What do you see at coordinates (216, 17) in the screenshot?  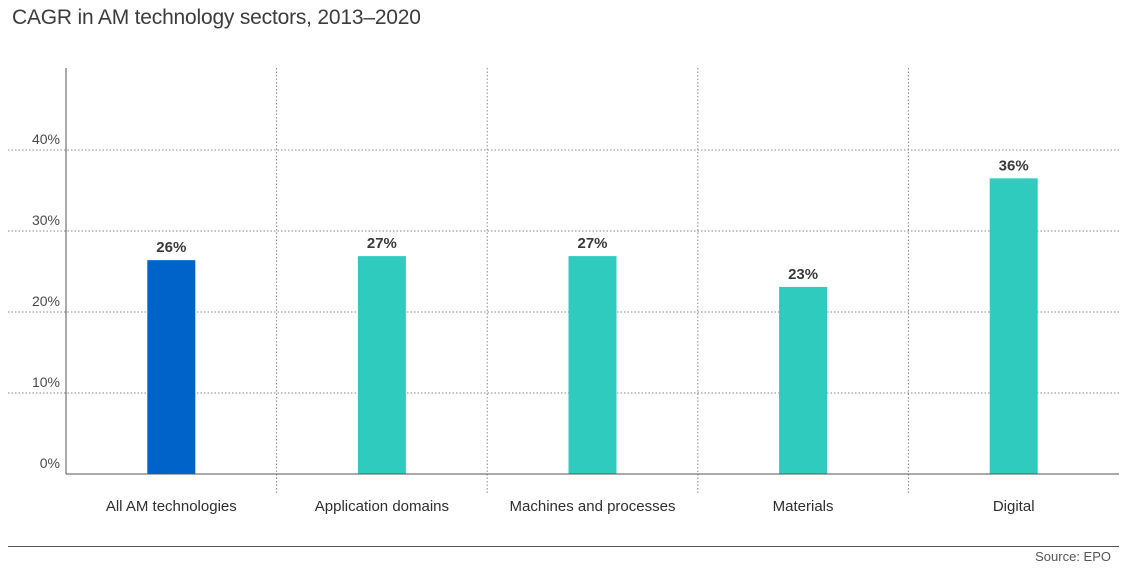 I see `chart-title: CAGR in AM technology sectors, 2013–2020` at bounding box center [216, 17].